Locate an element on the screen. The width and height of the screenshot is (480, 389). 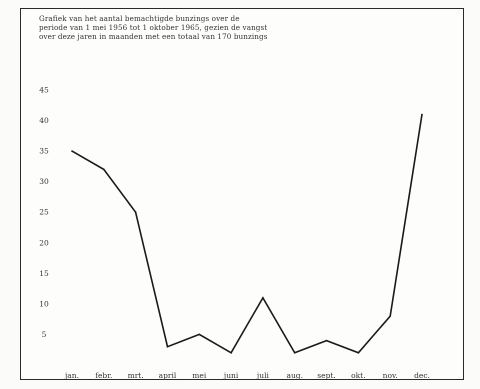
x-tick-label: okt. is located at coordinates (358, 375).